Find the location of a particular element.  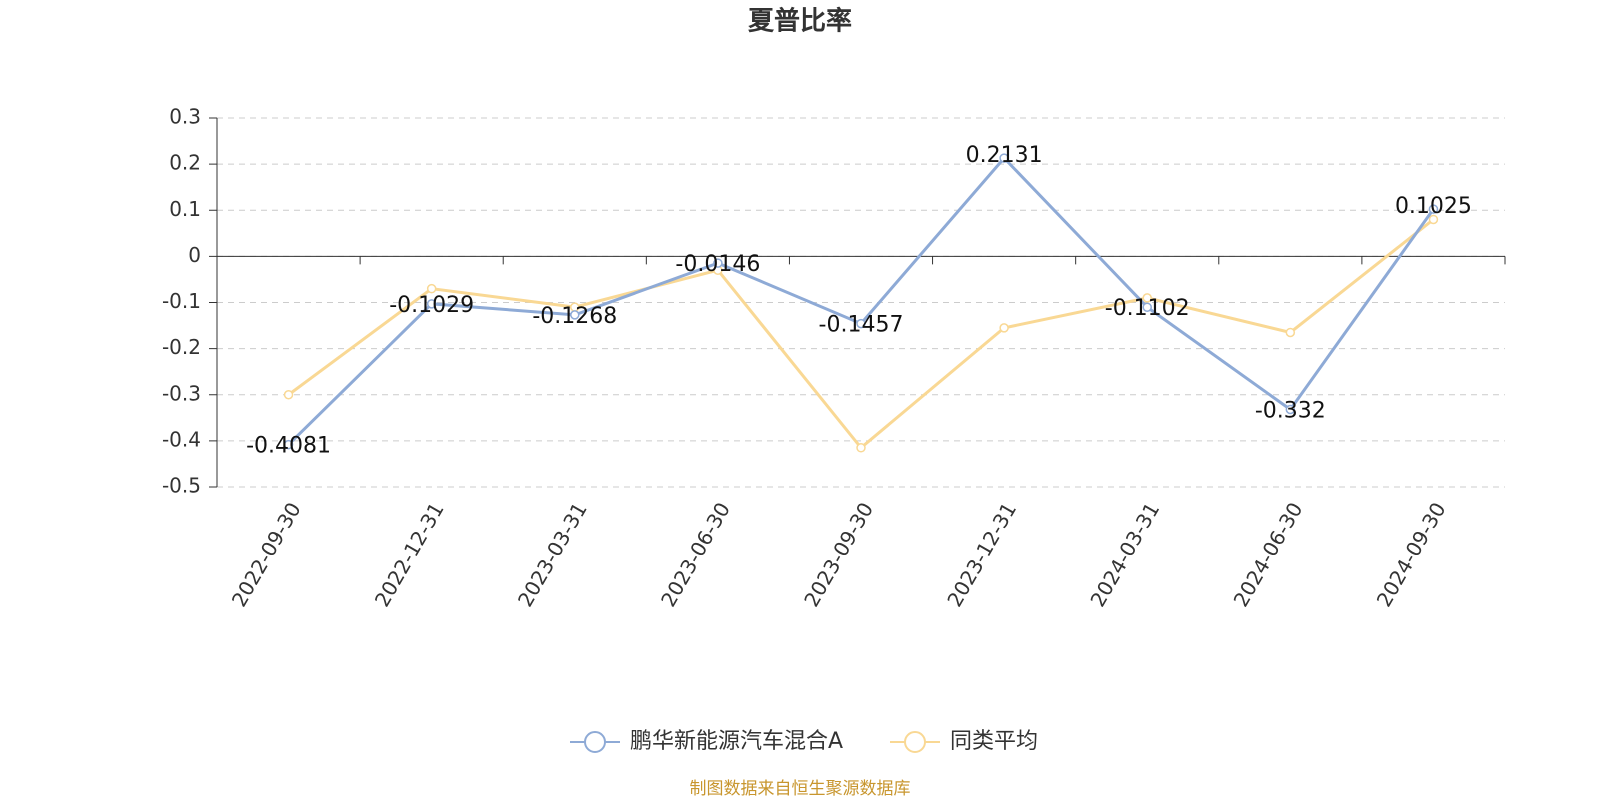

x-tick-label: 2024-06-30 is located at coordinates (1268, 554).